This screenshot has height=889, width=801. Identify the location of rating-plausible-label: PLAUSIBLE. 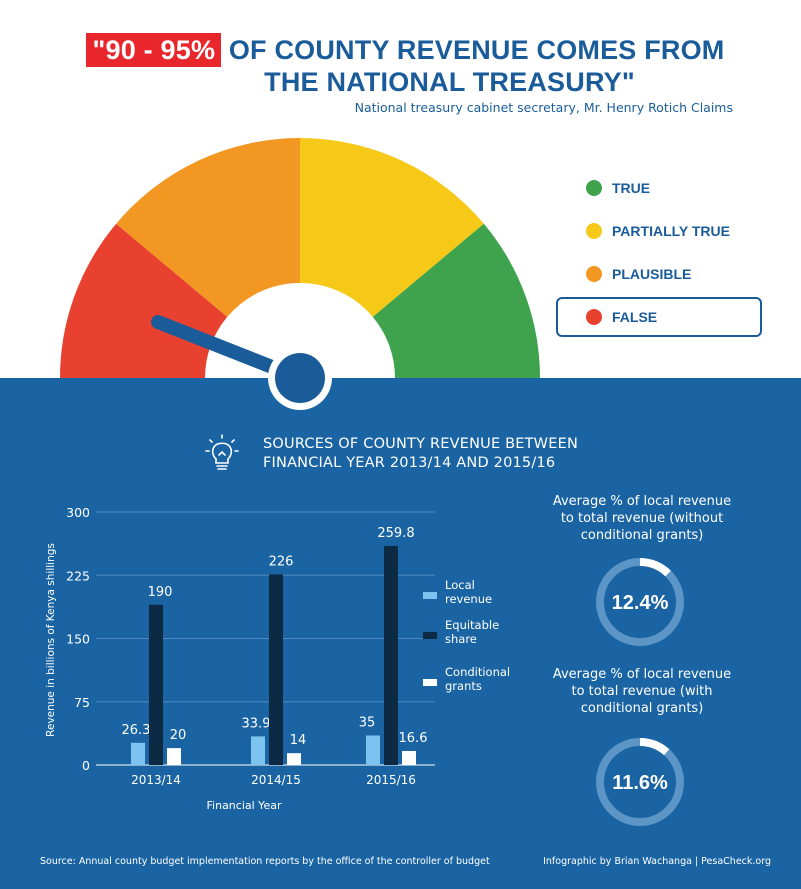
(652, 273).